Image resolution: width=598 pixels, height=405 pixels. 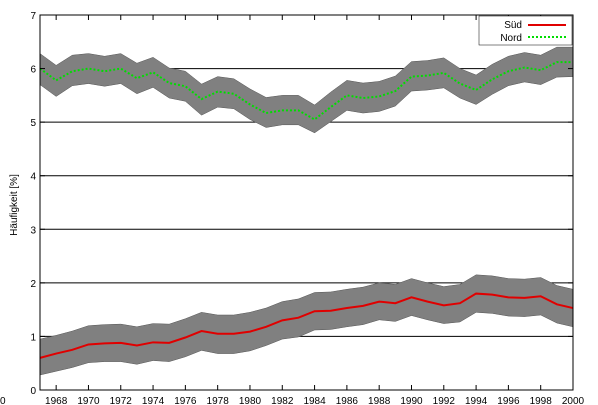 I want to click on legend-label-nord: Nord, so click(x=511, y=38).